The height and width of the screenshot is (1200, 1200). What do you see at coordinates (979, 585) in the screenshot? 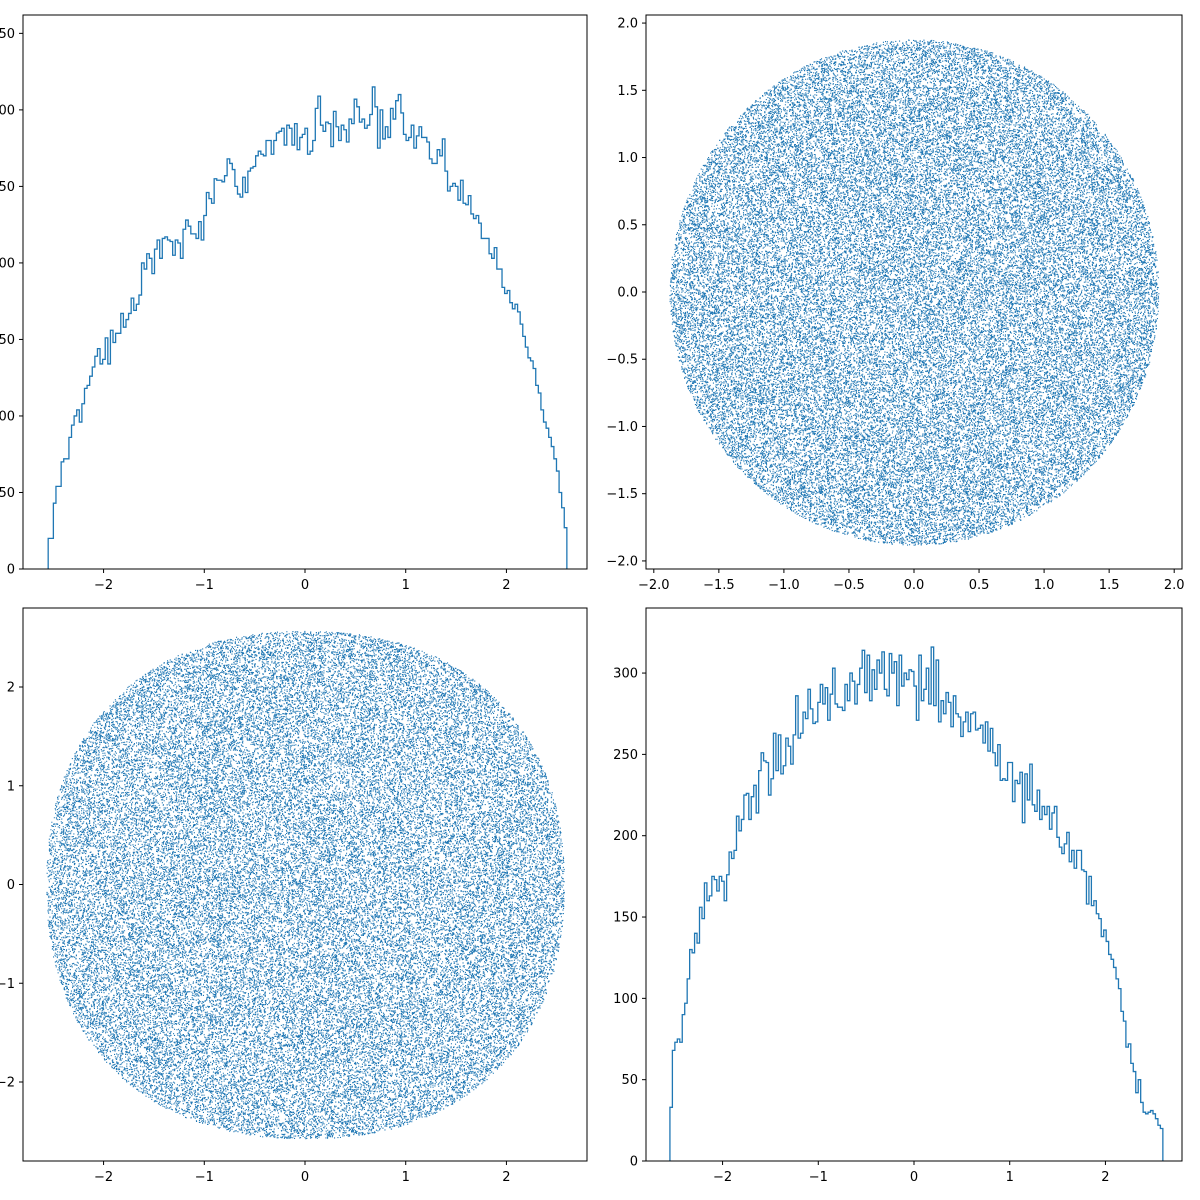
I see `x-tick-label: 0.5` at bounding box center [979, 585].